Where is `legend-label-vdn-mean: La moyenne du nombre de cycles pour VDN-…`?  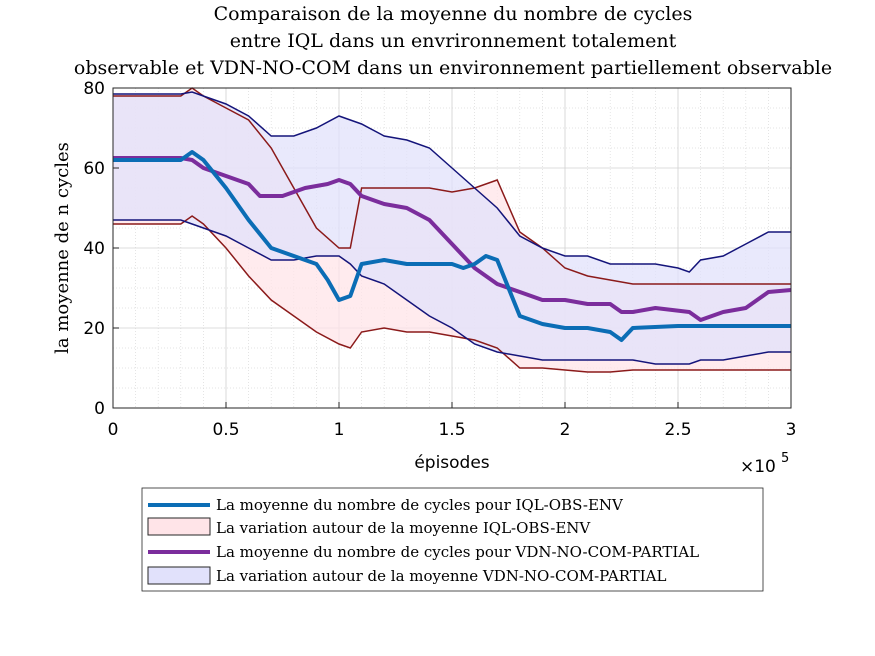
legend-label-vdn-mean: La moyenne du nombre de cycles pour VDN-… is located at coordinates (457, 552).